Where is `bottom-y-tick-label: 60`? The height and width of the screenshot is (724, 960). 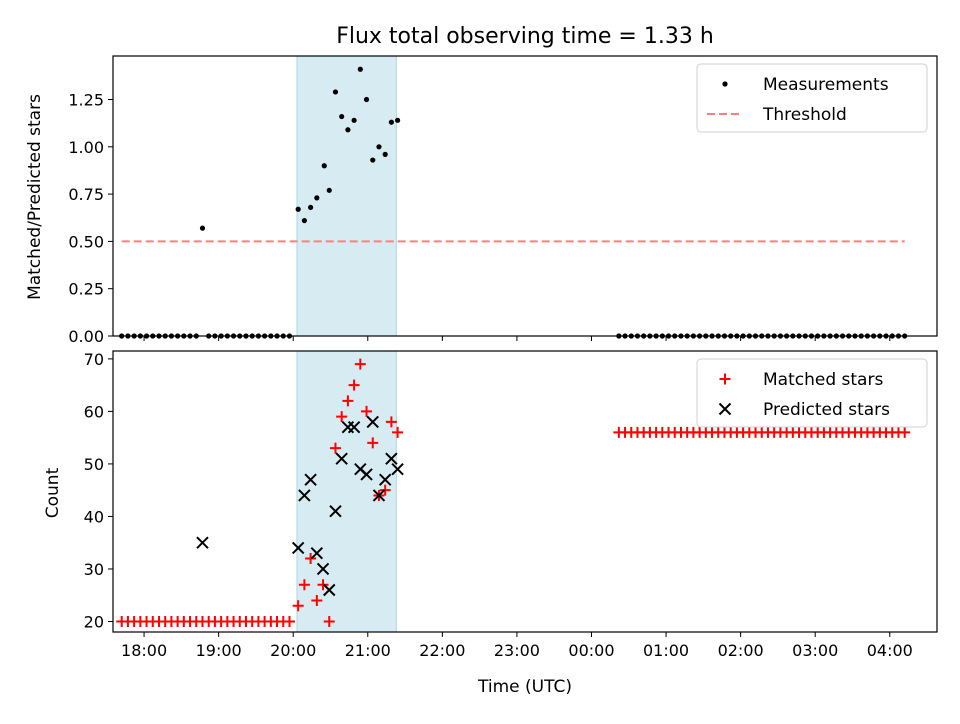
bottom-y-tick-label: 60 is located at coordinates (94, 411).